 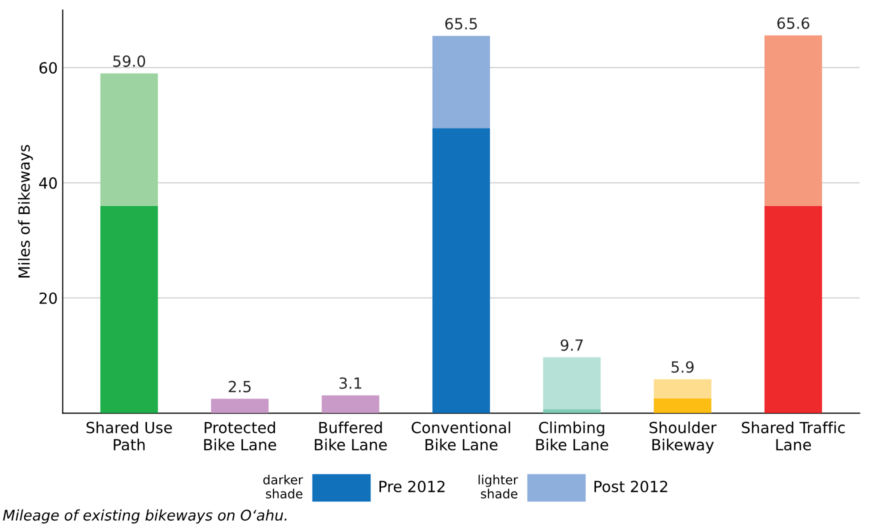 What do you see at coordinates (461, 436) in the screenshot?
I see `x-tick-label: Conventional Bike Lane` at bounding box center [461, 436].